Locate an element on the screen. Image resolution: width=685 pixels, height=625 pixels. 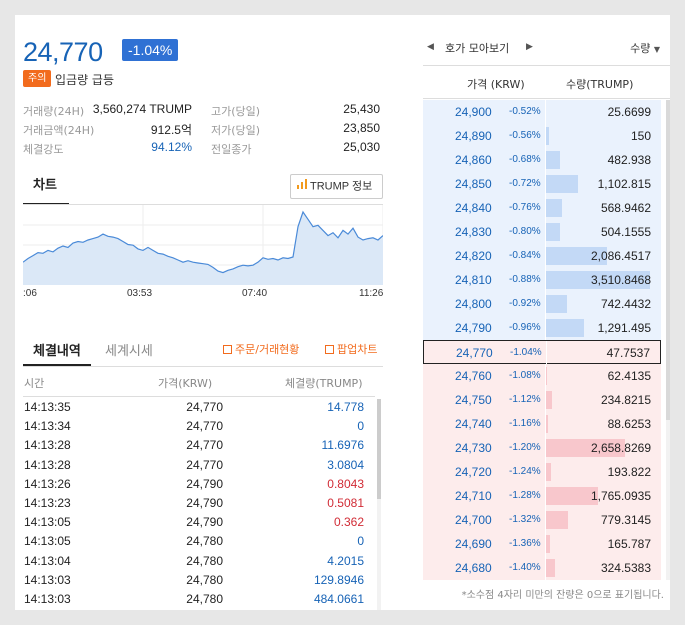
col-header-volume: 체결량(TRUMP) is located at coordinates (324, 383).